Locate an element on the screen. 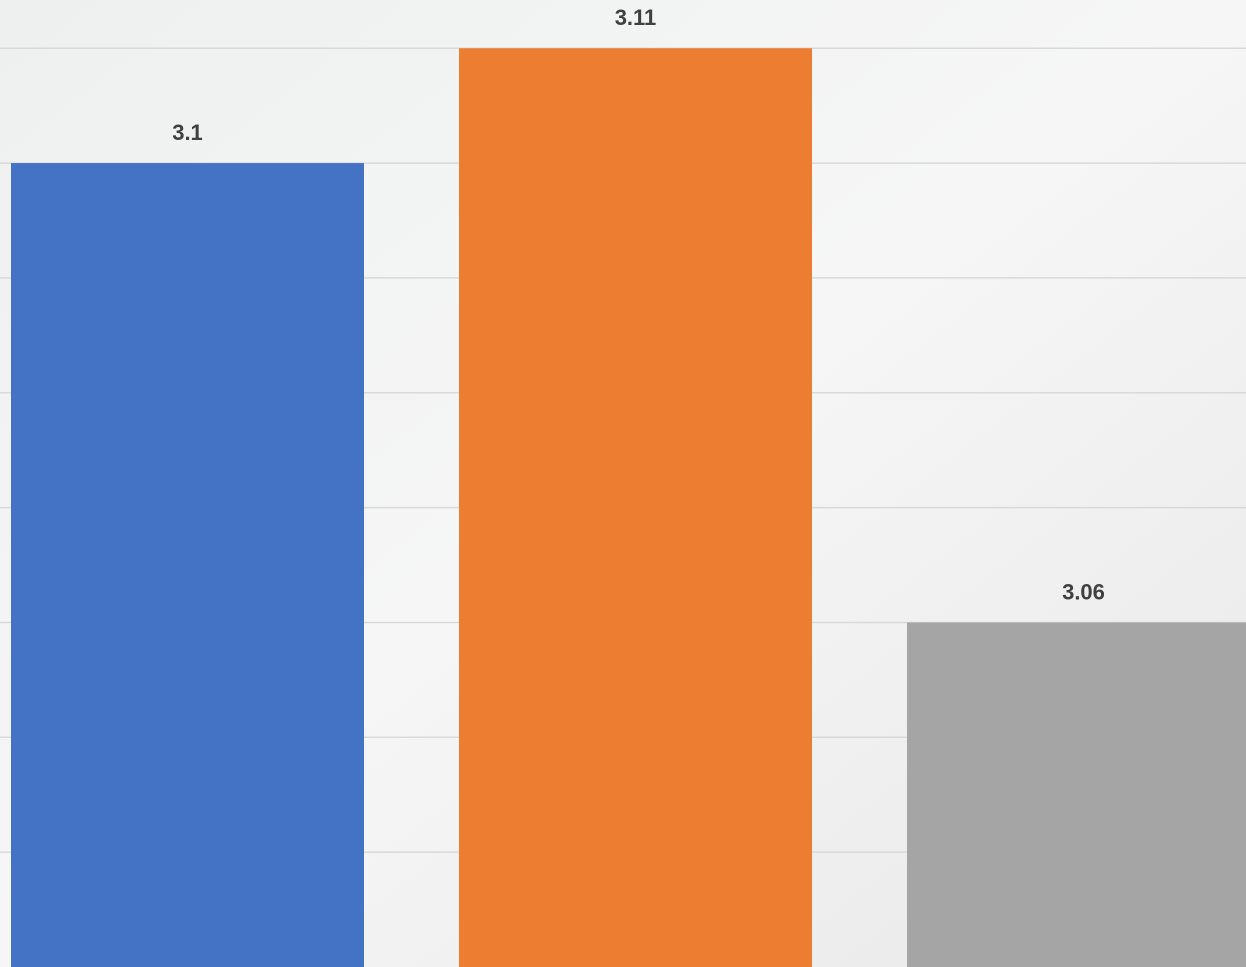 The width and height of the screenshot is (1246, 967). data-label: 3.1 is located at coordinates (187, 132).